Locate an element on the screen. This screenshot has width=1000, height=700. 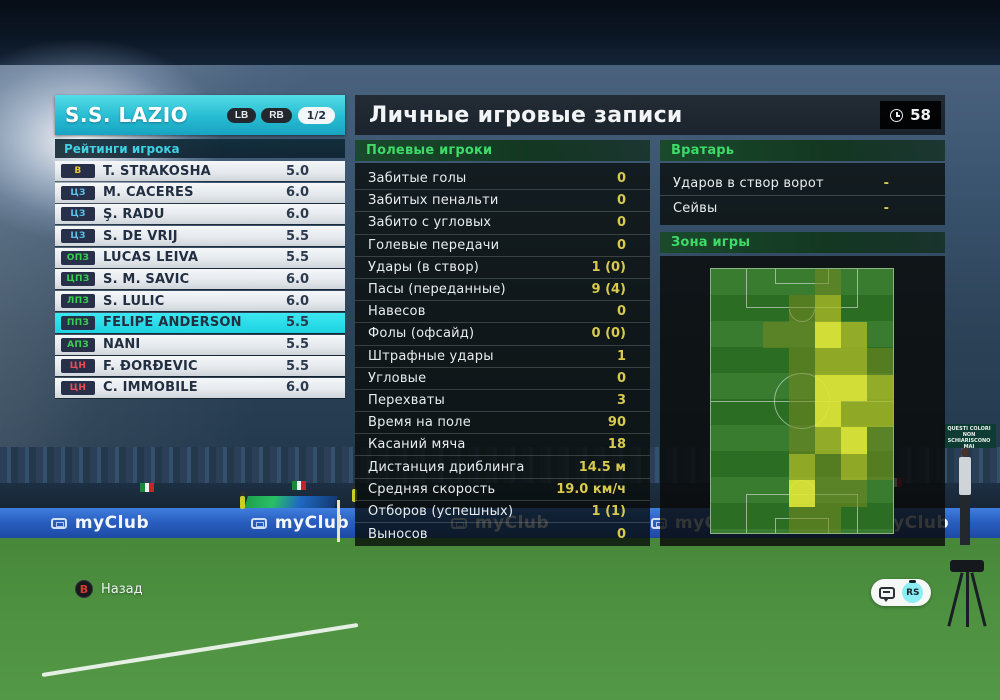
player-row: ЦН C. IMMOBILE 6.0 is located at coordinates (200, 387).